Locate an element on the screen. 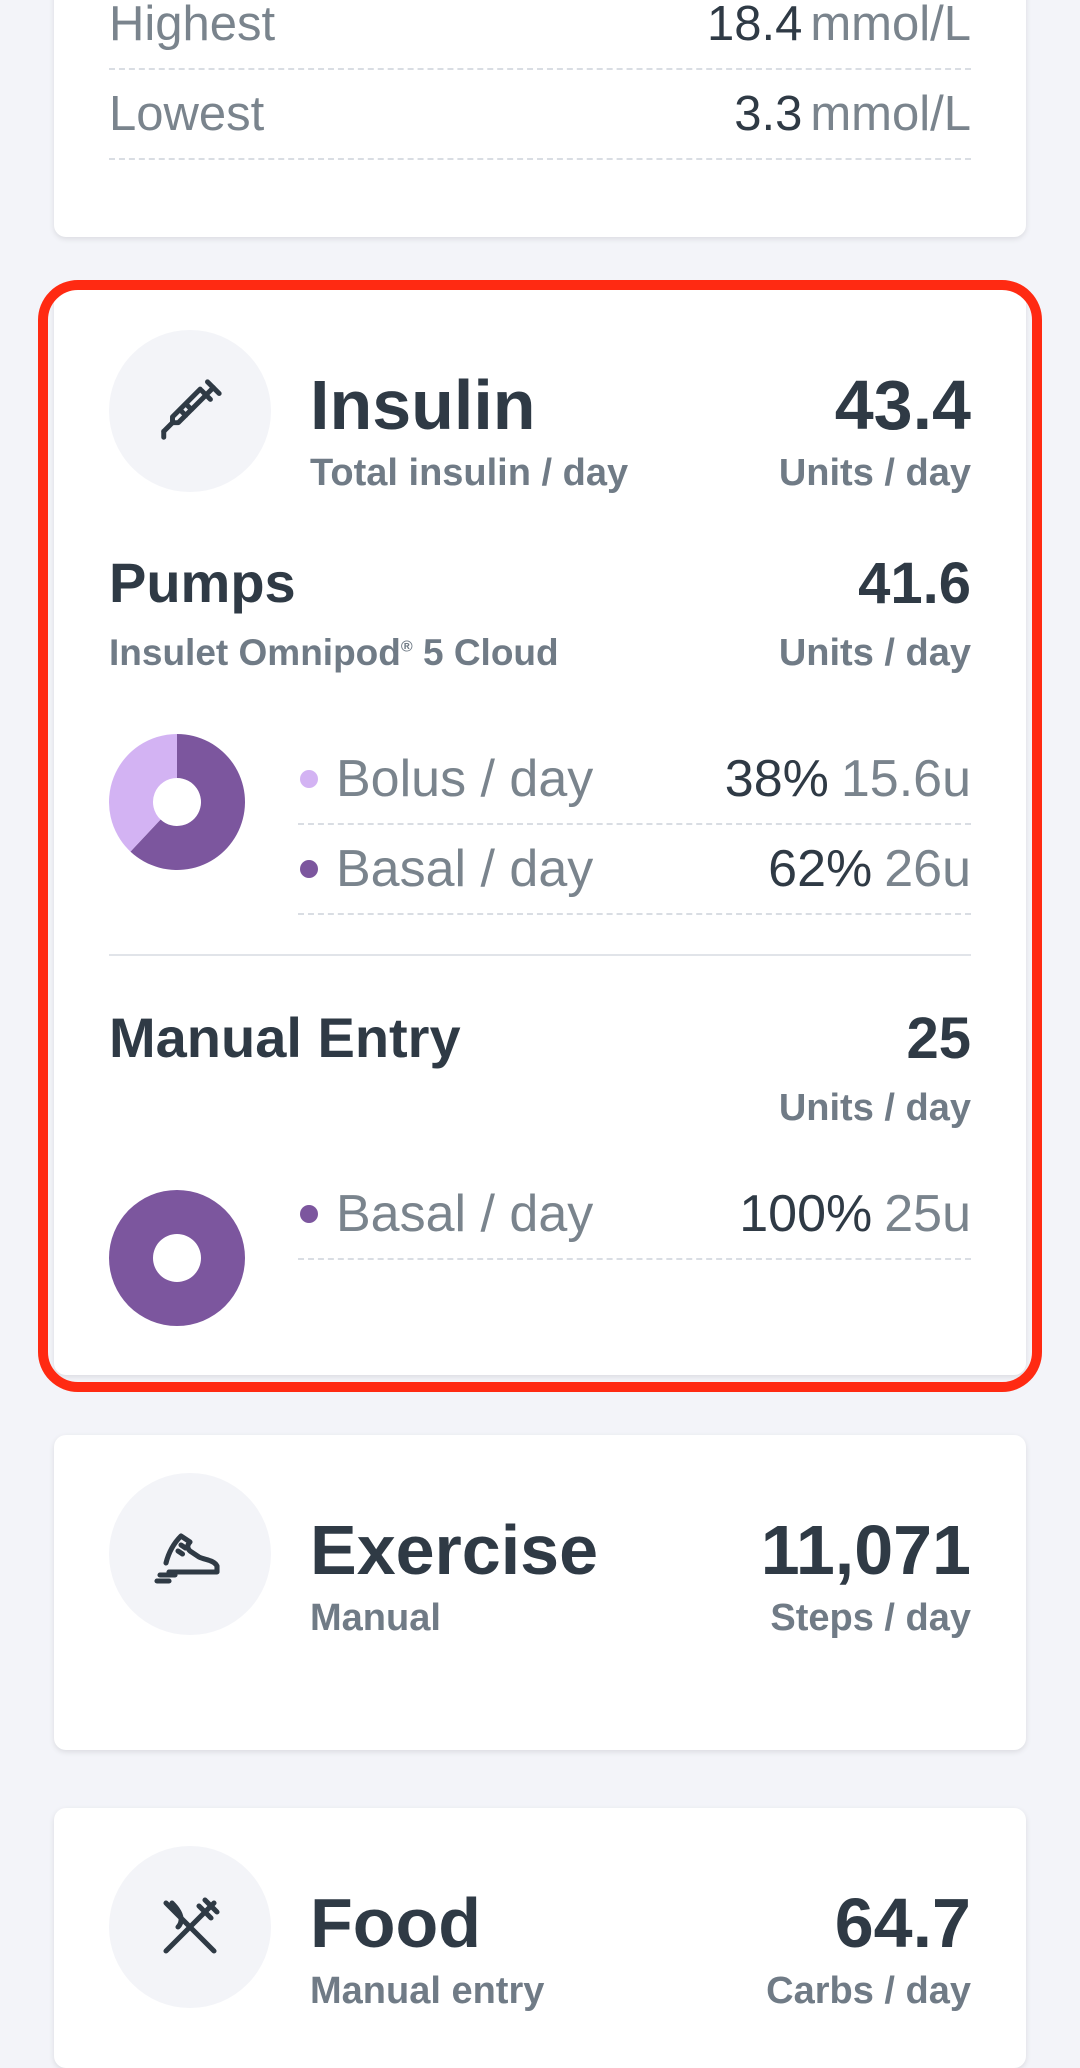  highest-value: 18.4 is located at coordinates (754, 25).